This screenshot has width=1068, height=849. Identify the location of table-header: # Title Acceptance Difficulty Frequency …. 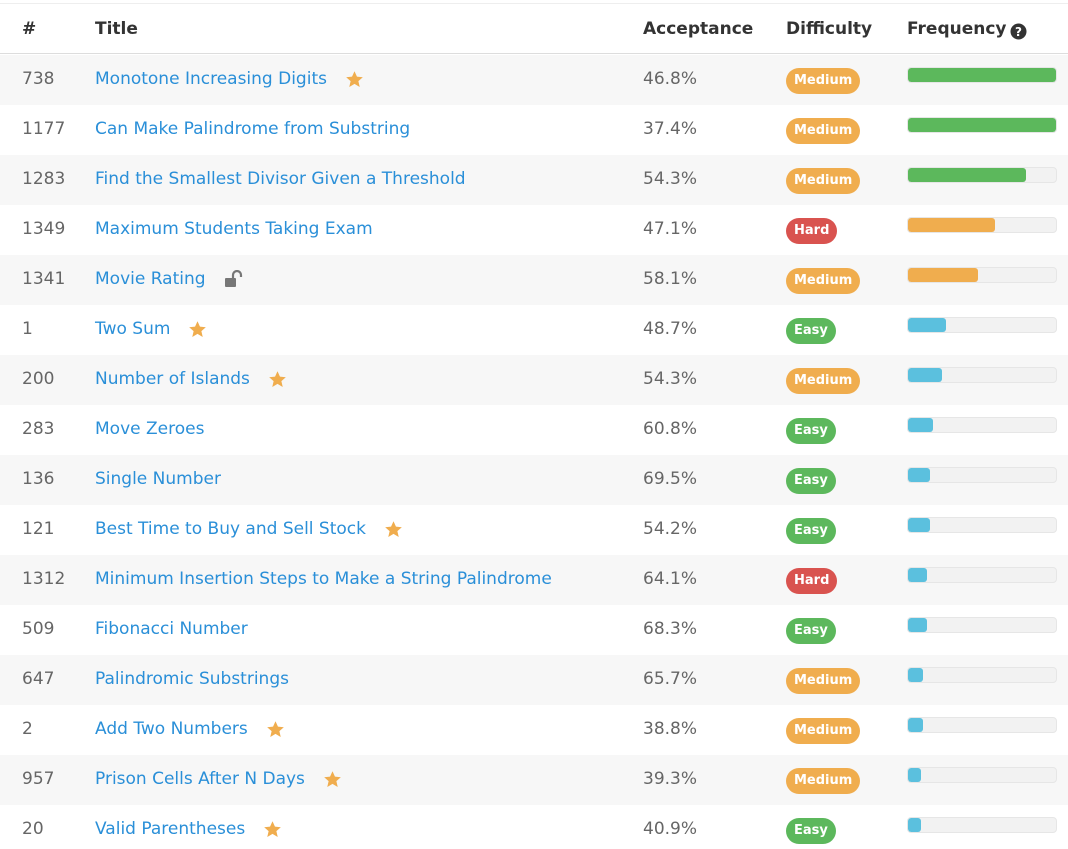
(534, 28).